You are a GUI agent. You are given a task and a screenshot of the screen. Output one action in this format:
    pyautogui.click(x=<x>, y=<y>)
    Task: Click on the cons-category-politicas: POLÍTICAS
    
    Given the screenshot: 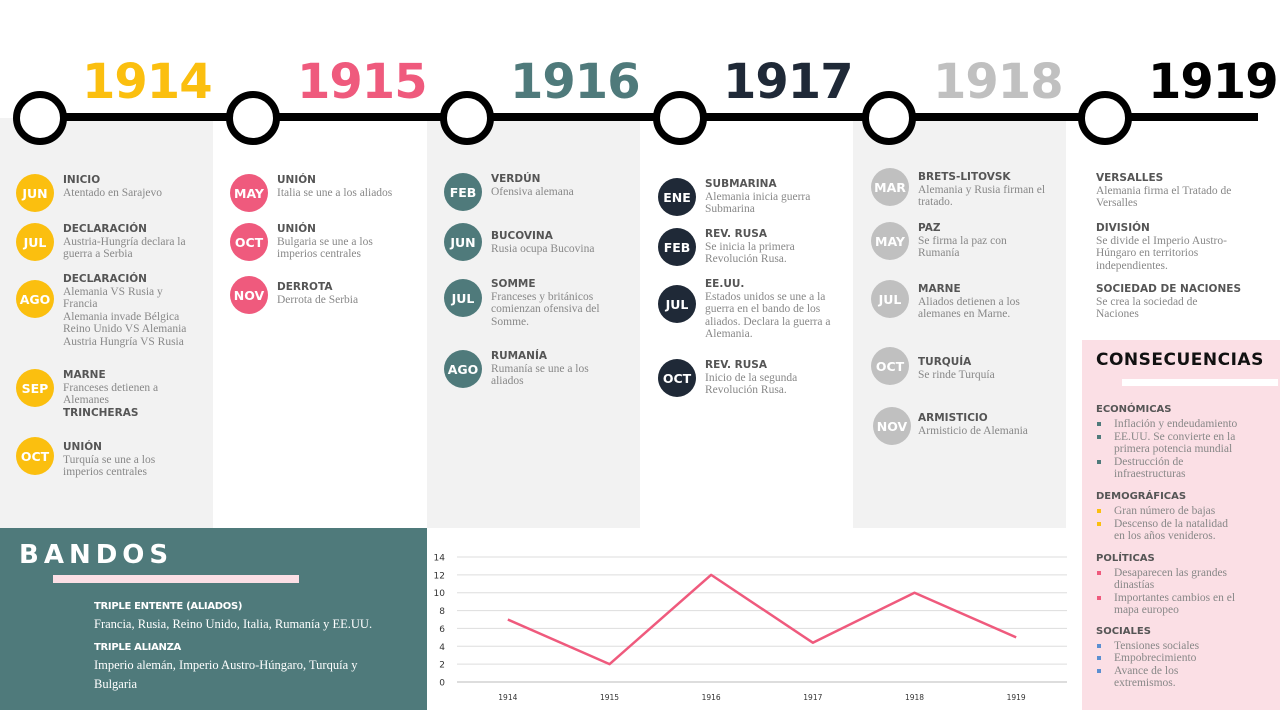 What is the action you would take?
    pyautogui.click(x=1125, y=558)
    